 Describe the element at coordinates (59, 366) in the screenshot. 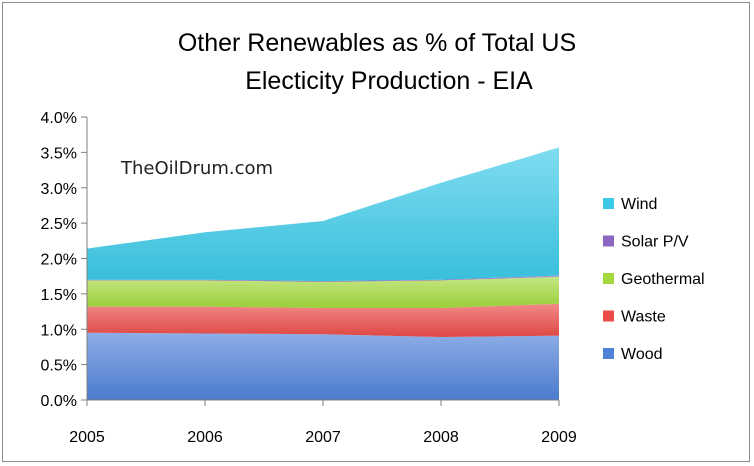

I see `y-tick-label: 0.5%` at that location.